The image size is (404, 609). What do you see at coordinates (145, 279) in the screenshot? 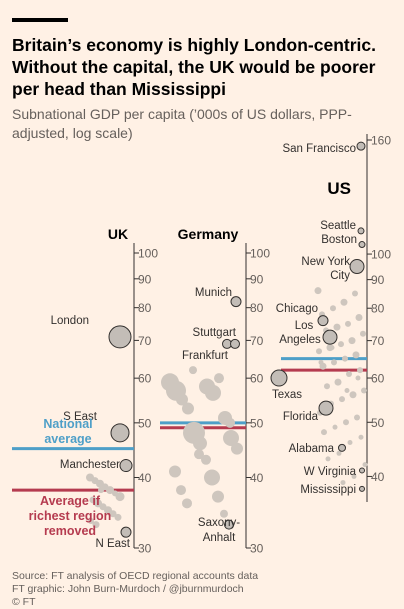
I see `tick-label-uk-90: 90` at bounding box center [145, 279].